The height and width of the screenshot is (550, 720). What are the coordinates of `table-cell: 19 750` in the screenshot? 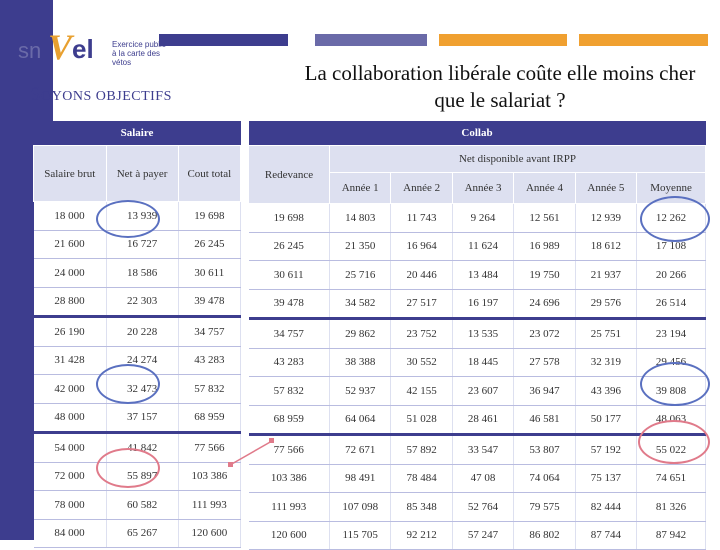 It's located at (544, 275).